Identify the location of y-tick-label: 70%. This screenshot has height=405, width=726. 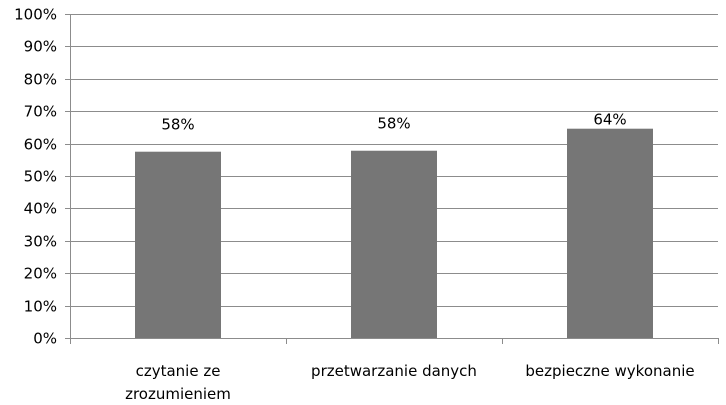
(40, 112).